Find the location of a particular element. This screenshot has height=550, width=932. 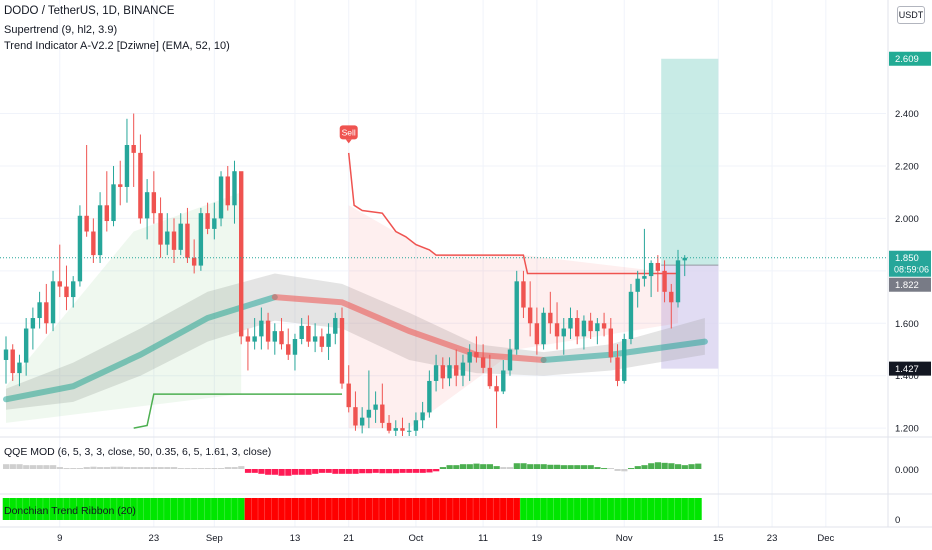

current-price-badge-countdown: 08:59:06 is located at coordinates (911, 270).